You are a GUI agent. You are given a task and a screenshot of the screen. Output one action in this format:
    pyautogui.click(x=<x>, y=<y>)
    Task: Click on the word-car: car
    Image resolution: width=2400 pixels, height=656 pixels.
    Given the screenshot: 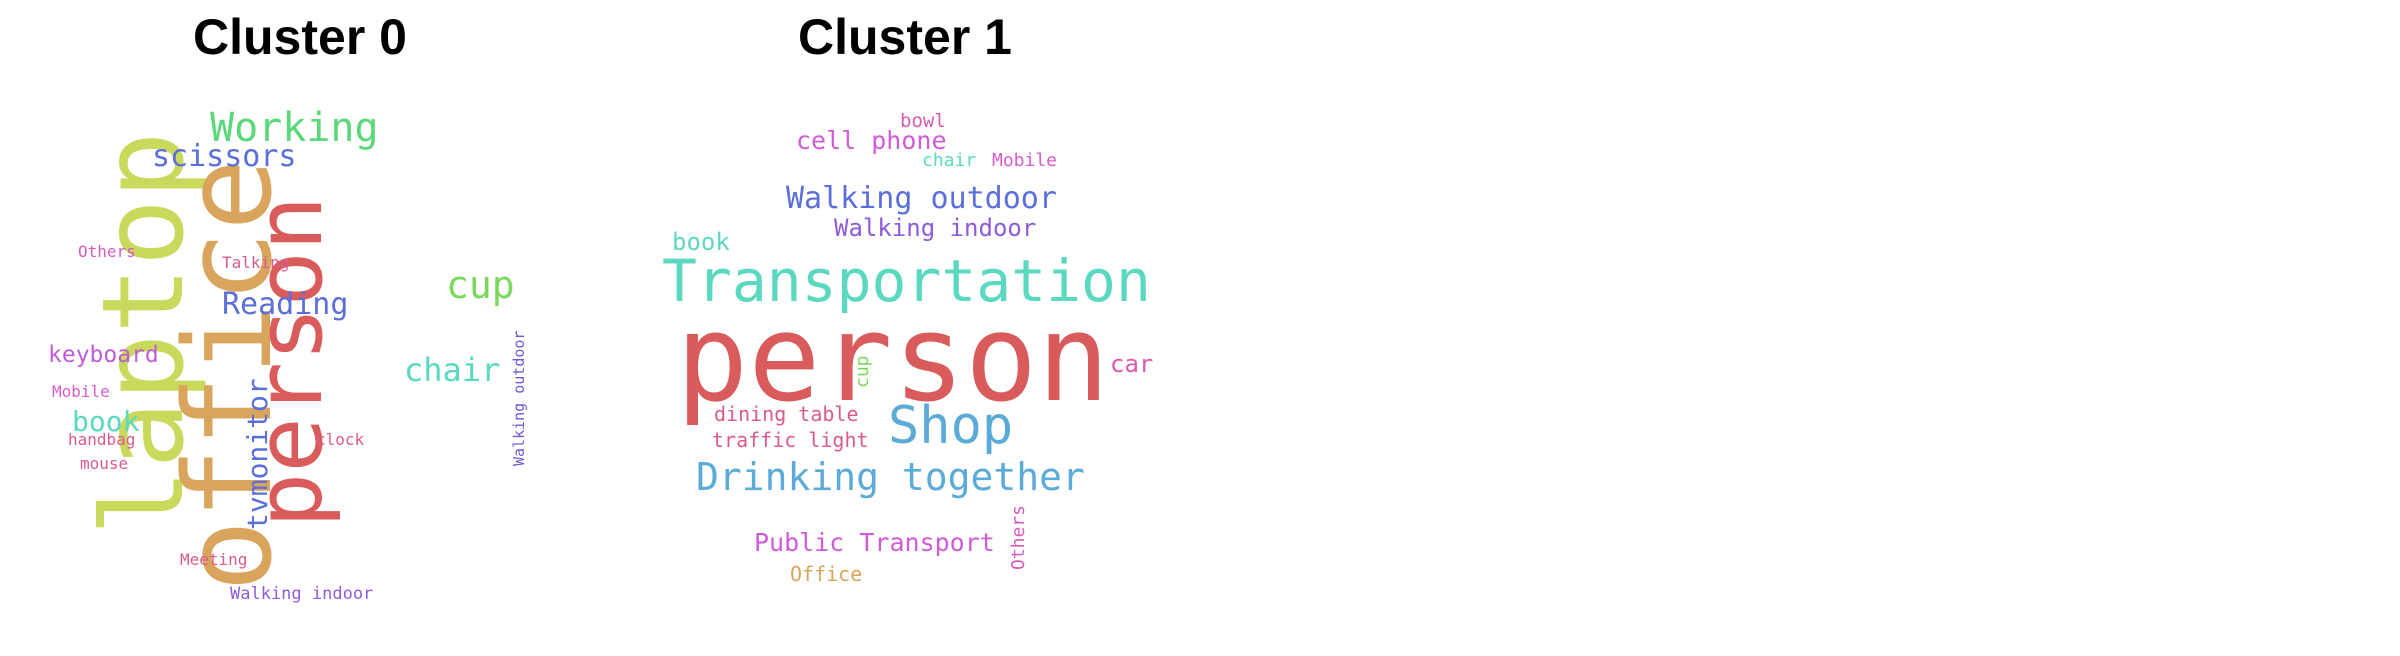 What is the action you would take?
    pyautogui.click(x=1132, y=364)
    